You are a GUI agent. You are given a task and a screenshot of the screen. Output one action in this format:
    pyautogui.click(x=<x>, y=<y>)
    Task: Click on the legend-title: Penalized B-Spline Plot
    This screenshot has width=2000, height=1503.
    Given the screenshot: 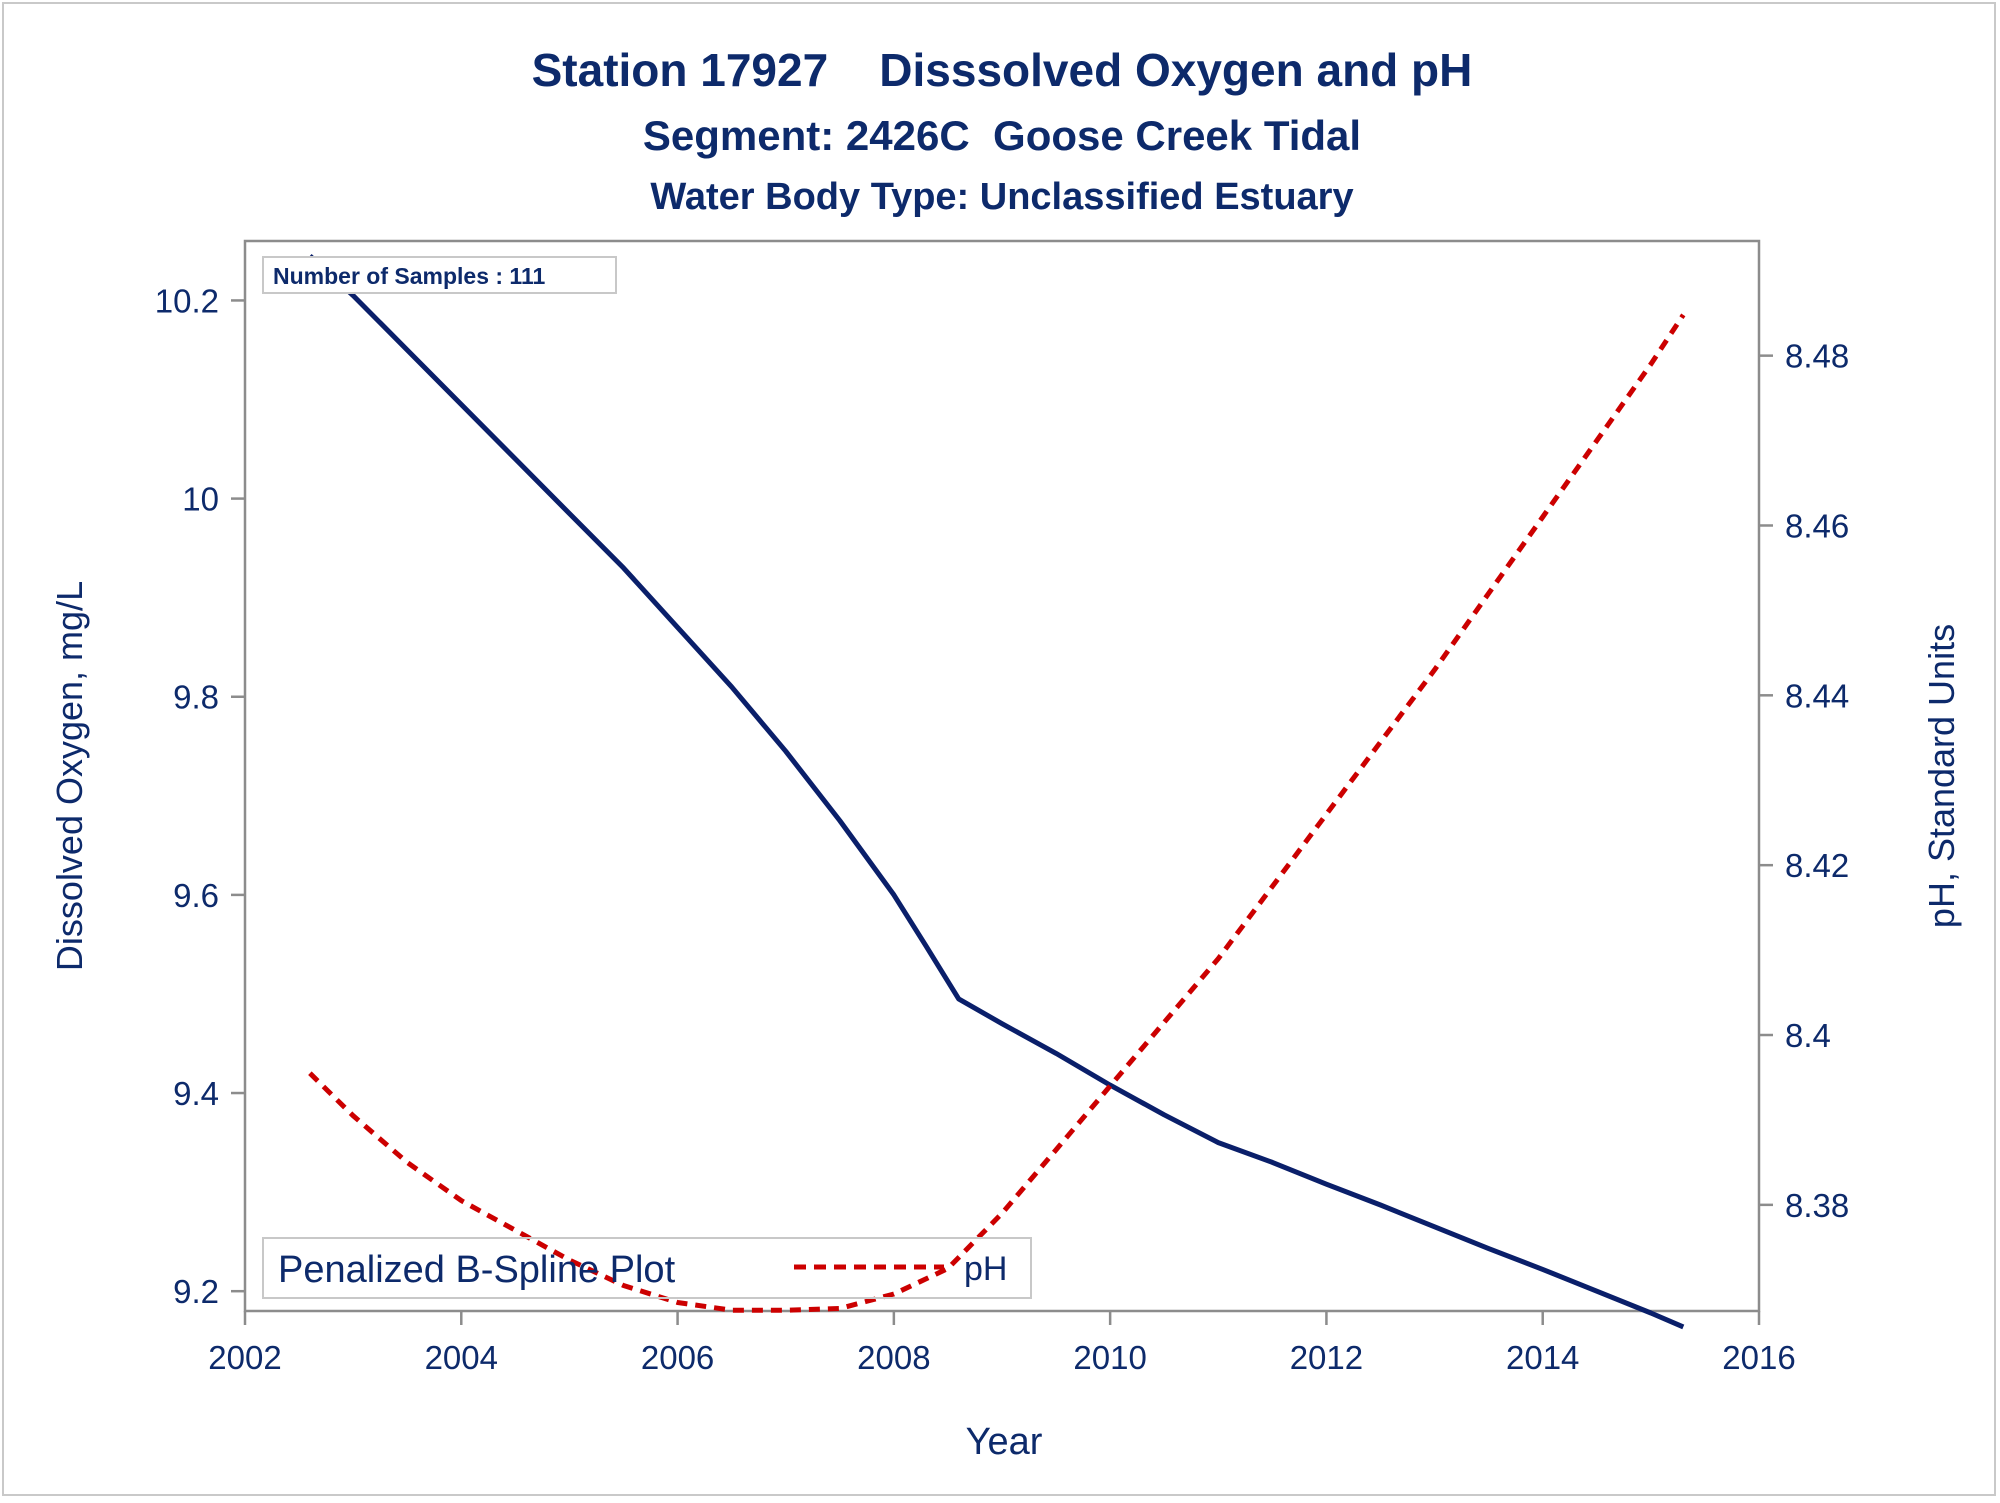 What is the action you would take?
    pyautogui.click(x=477, y=1270)
    